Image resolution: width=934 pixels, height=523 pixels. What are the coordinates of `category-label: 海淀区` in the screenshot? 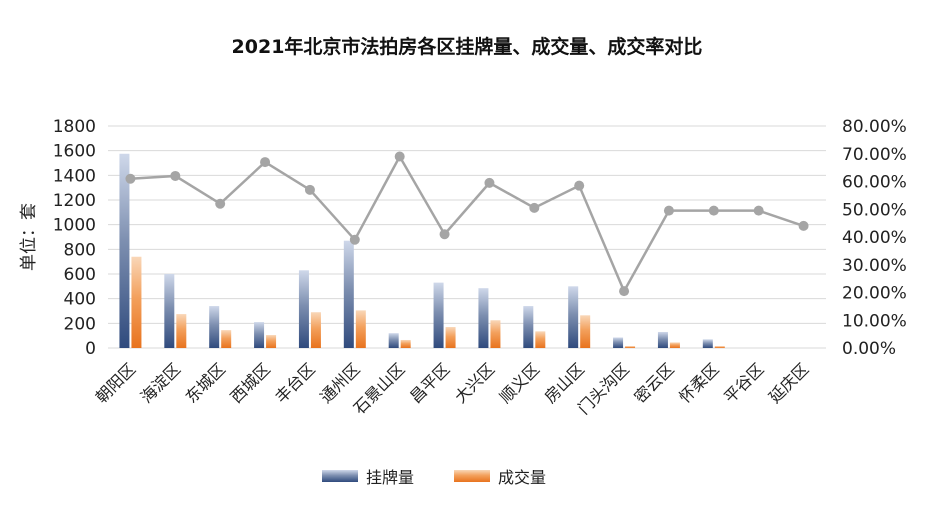 It's located at (160, 382).